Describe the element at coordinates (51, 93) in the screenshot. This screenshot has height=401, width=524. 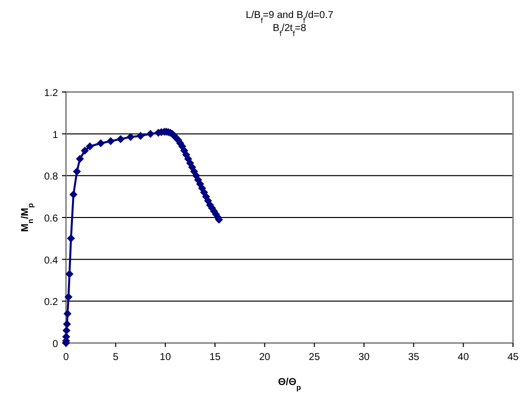
I see `y-tick-label: 1.2` at that location.